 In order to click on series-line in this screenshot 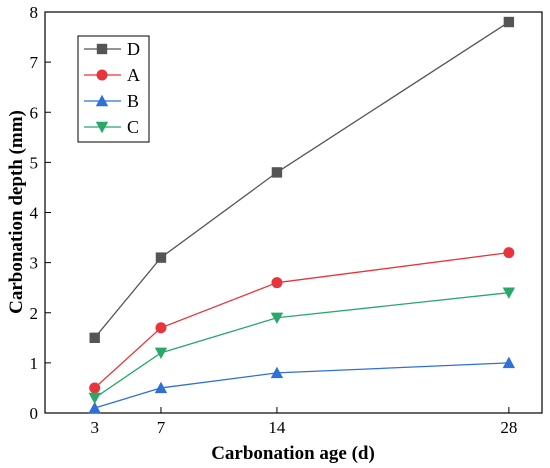, I will do `click(301, 385)`.